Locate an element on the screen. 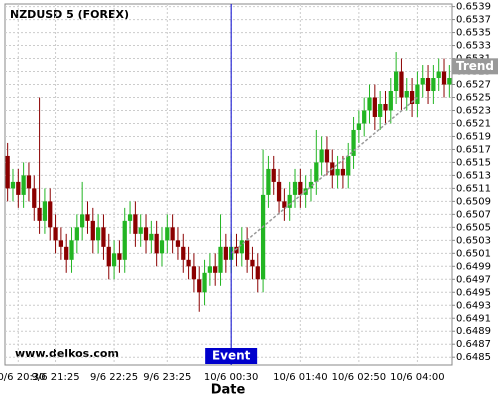 This screenshot has width=500, height=400. y-tick-label: 0.6535 is located at coordinates (473, 33).